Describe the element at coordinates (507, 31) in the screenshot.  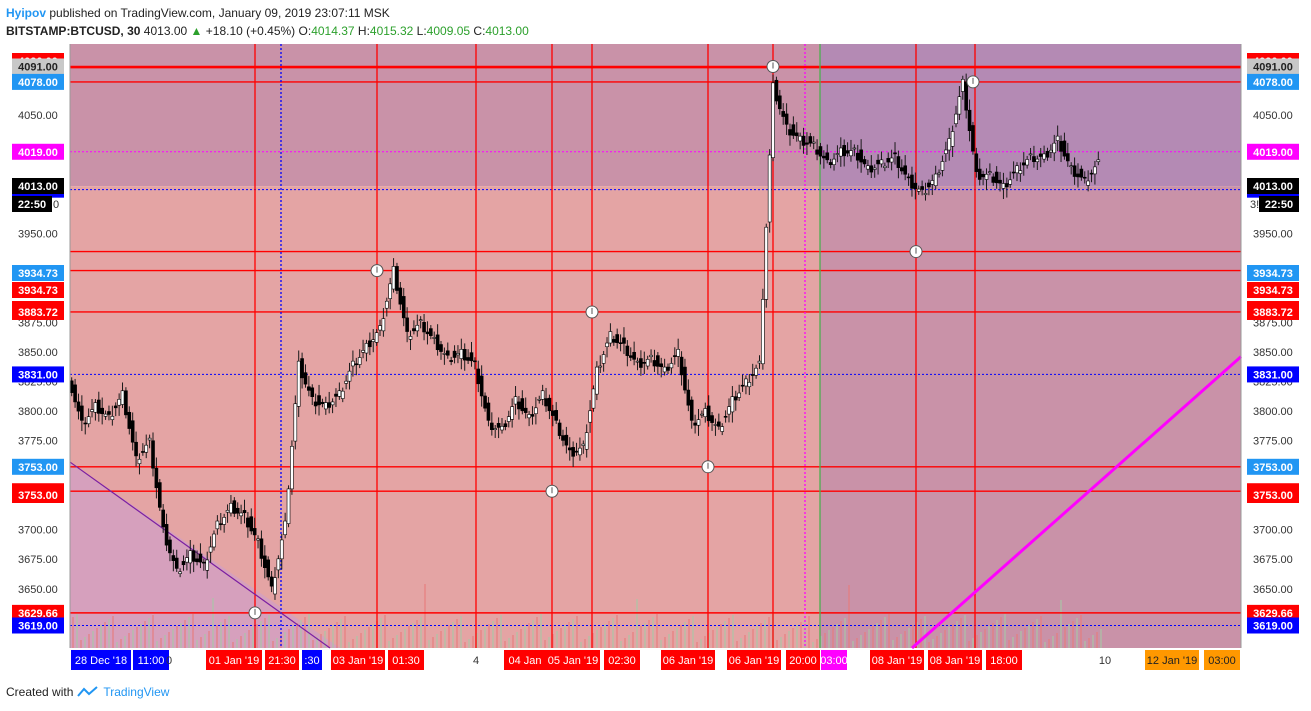
I see `close-value: 4013.00` at that location.